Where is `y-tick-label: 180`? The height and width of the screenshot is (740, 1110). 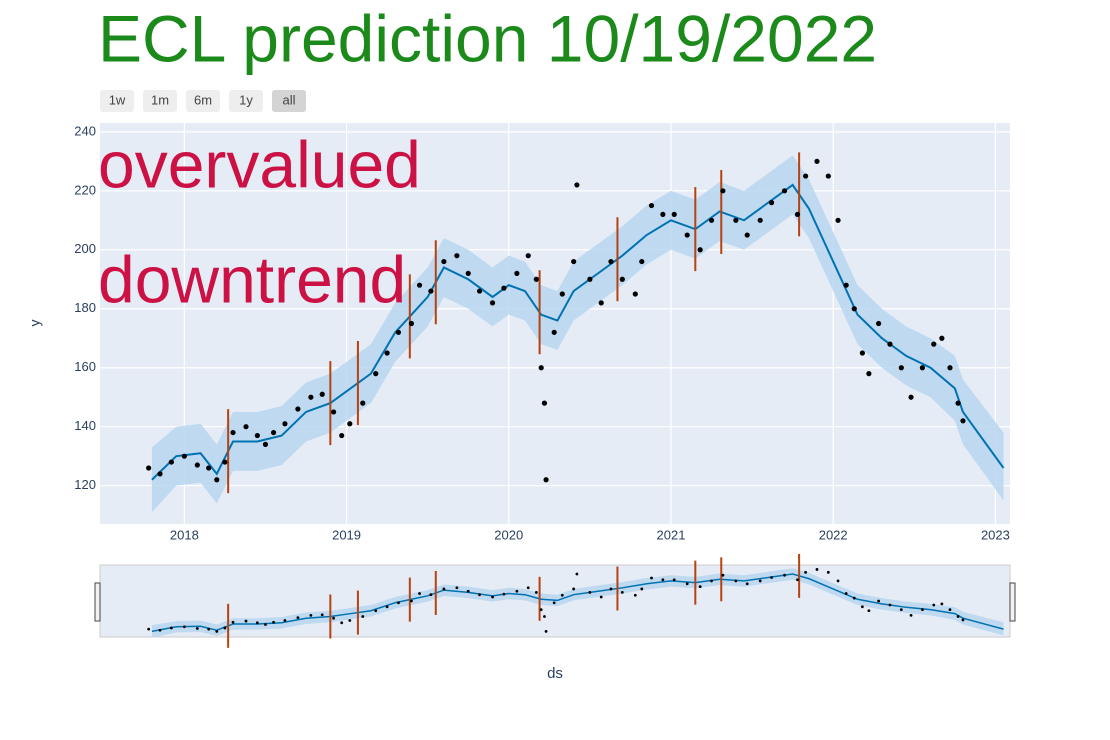 y-tick-label: 180 is located at coordinates (85, 307).